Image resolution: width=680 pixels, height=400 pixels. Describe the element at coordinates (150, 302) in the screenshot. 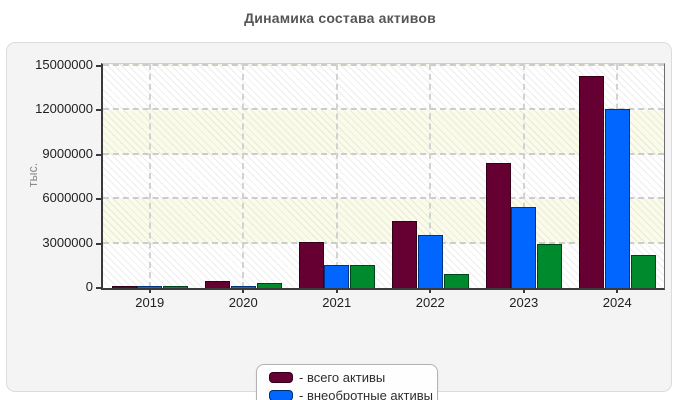

I see `x-axis-tick-label: 2019` at that location.